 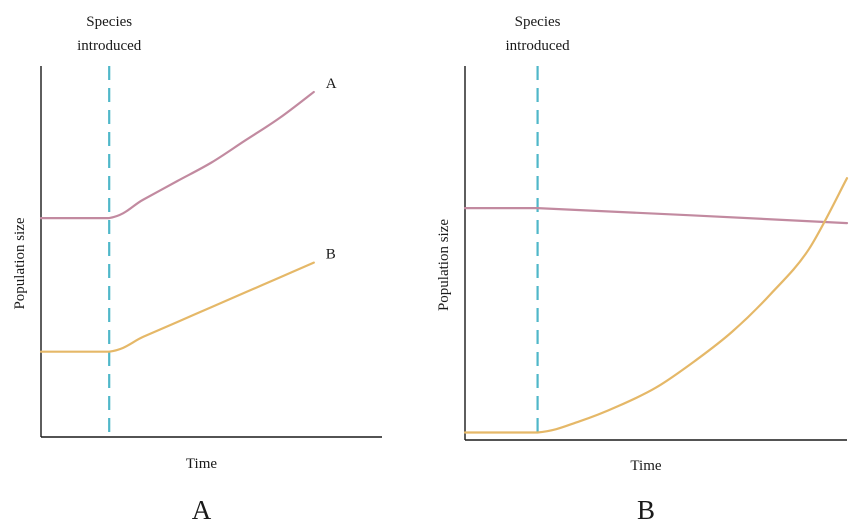 I want to click on series-line-b, so click(x=177, y=307).